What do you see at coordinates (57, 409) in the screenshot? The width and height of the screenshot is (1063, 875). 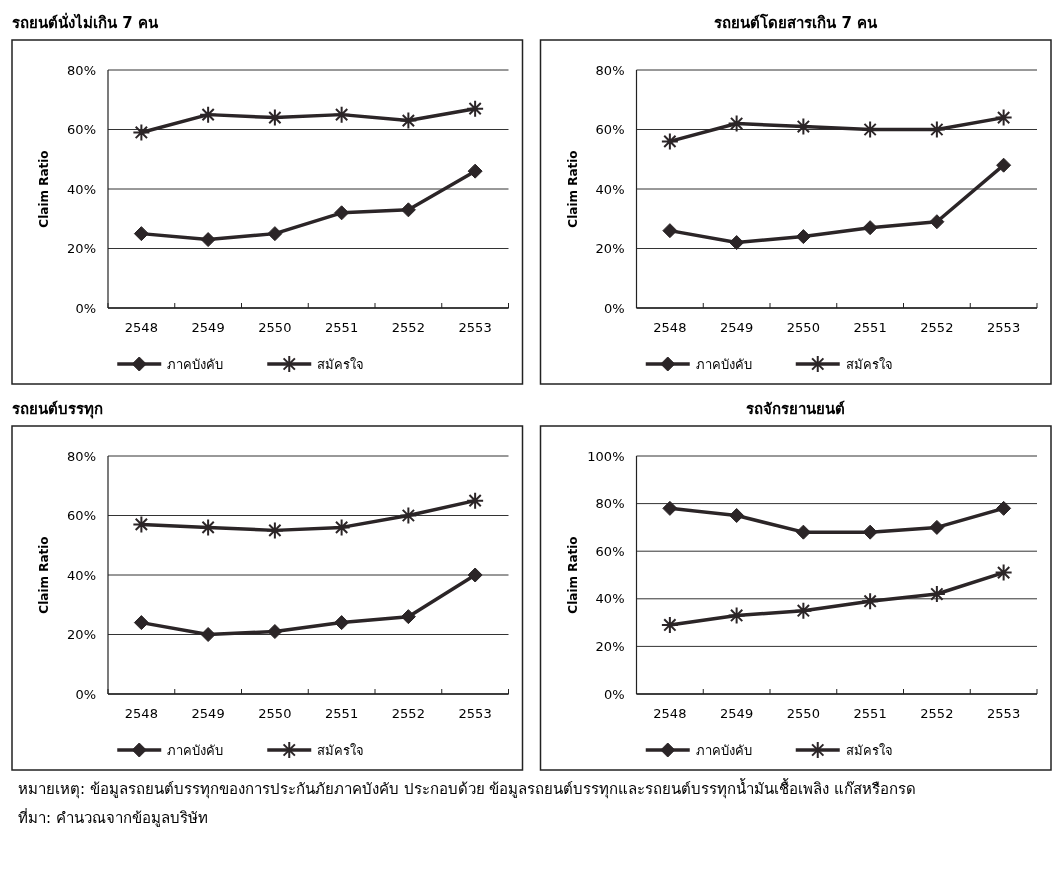 I see `chart-title: รถยนต์บรรทุก` at bounding box center [57, 409].